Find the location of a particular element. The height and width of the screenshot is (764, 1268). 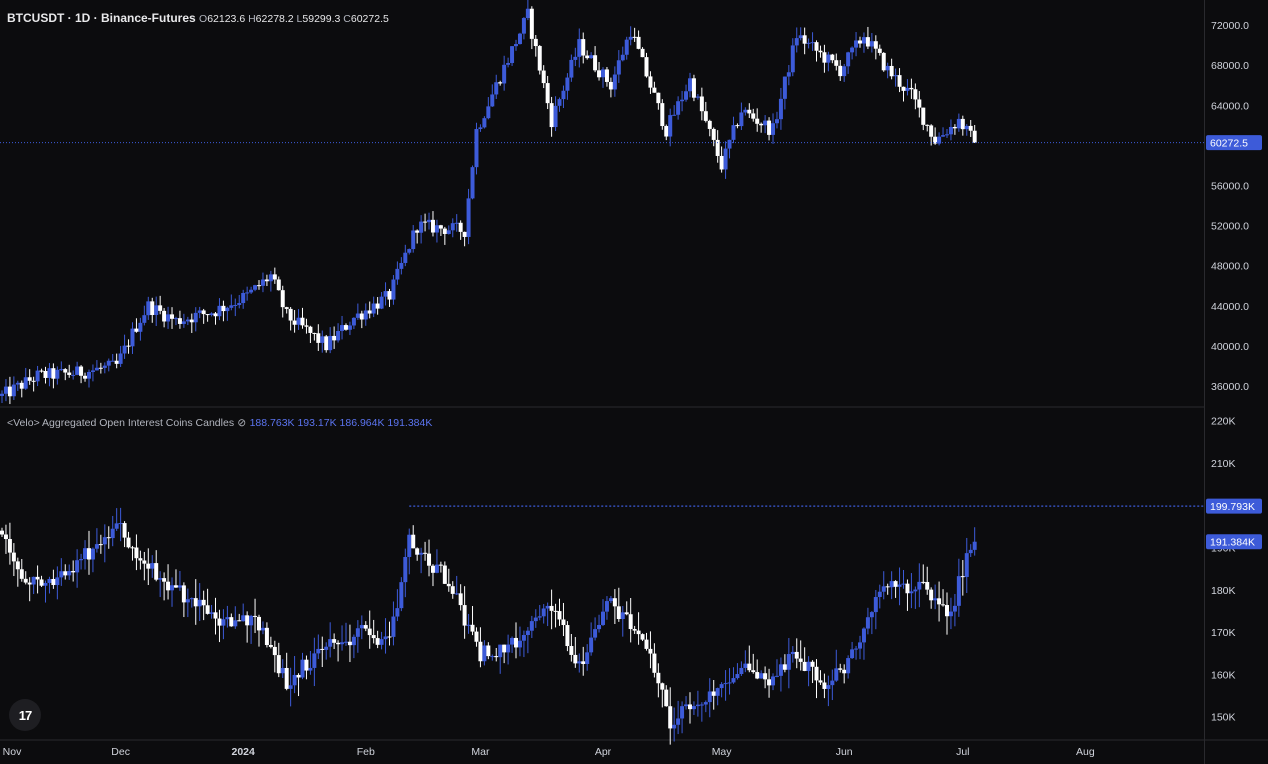

oi-value: 191.384K is located at coordinates (408, 423).